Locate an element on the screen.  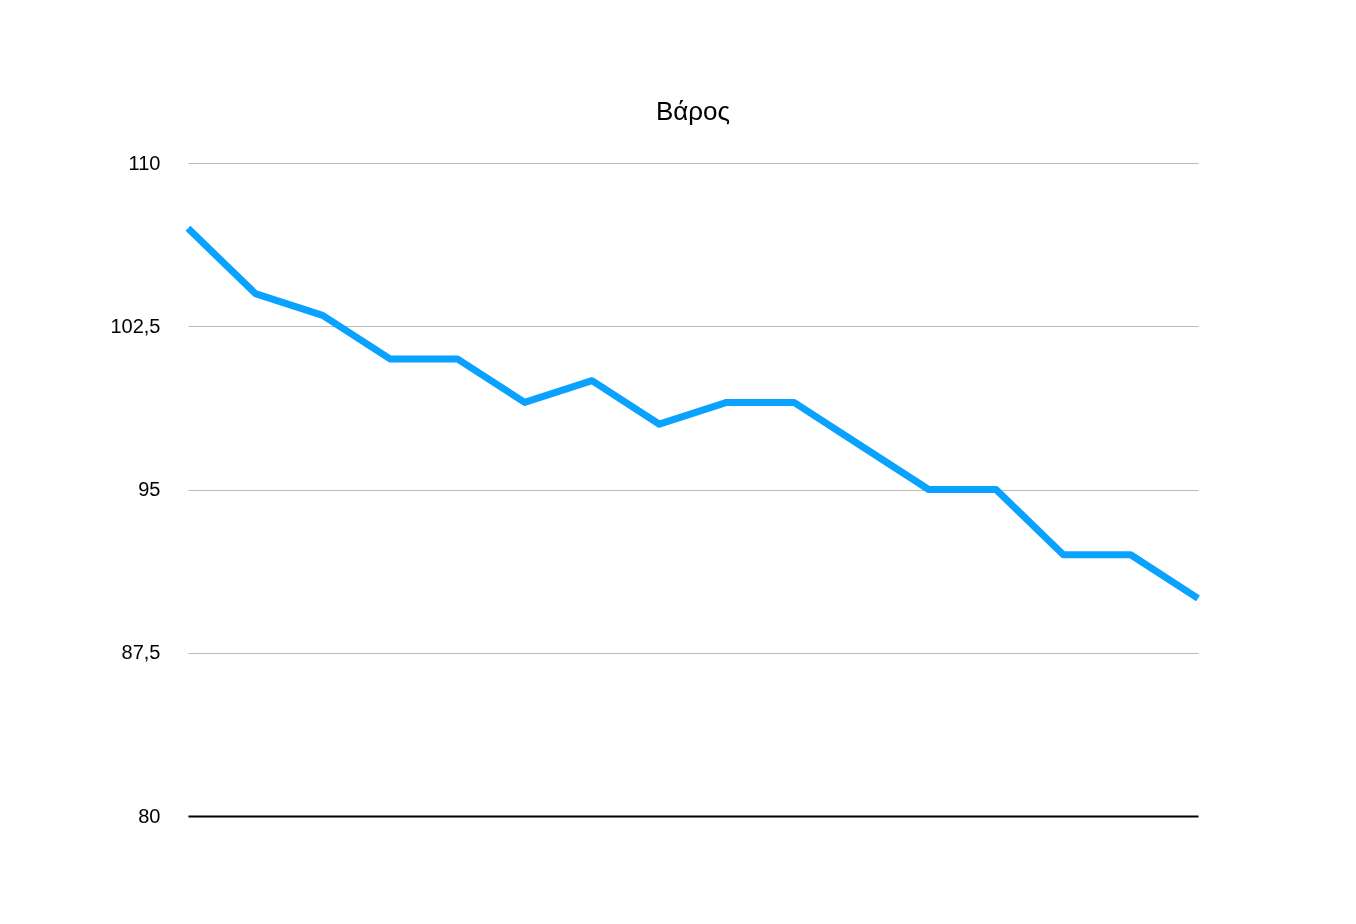
y-tick-label: 87,5 is located at coordinates (141, 652).